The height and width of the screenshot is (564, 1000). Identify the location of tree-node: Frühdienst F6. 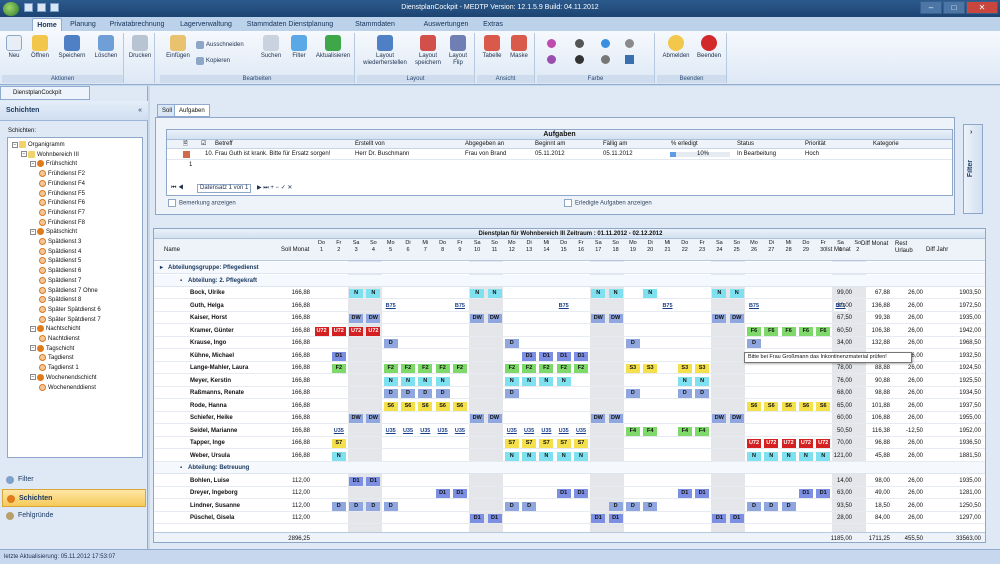
(62, 203).